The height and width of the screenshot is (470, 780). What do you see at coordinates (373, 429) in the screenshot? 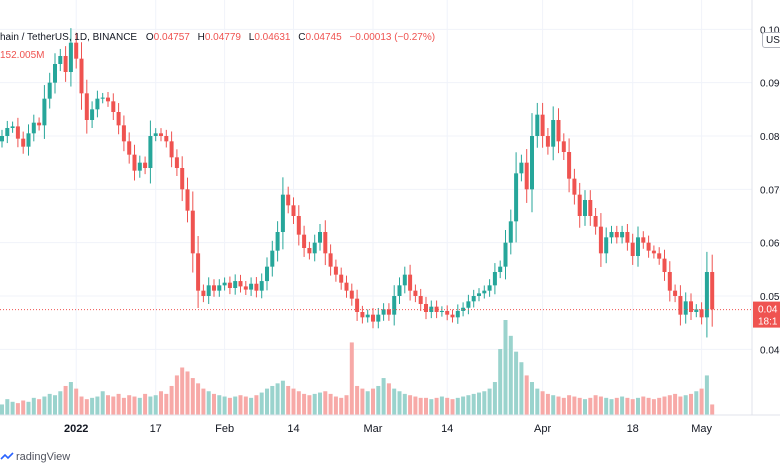
I see `time-tick-label: Mar` at bounding box center [373, 429].